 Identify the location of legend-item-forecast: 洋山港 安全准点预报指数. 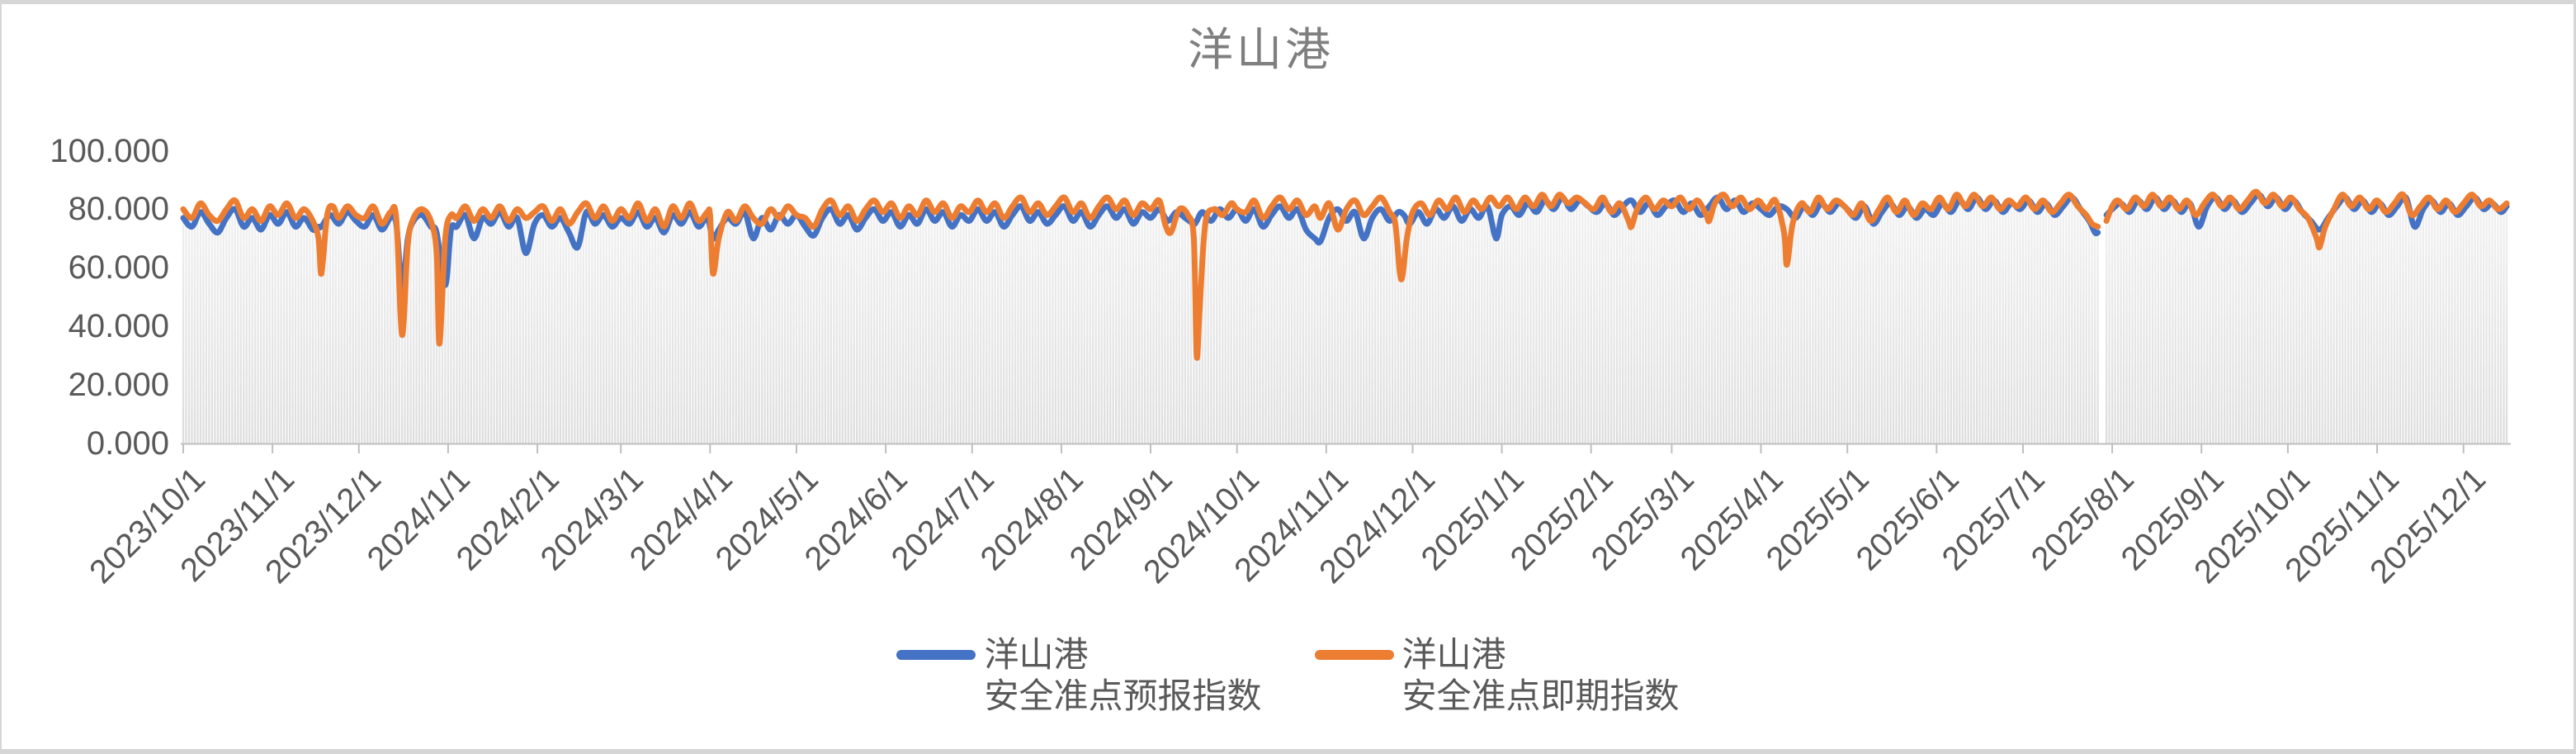
(1079, 675).